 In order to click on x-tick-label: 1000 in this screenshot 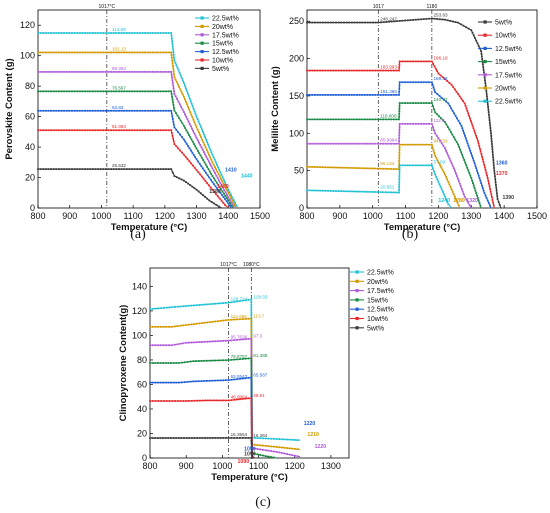, I will do `click(101, 216)`.